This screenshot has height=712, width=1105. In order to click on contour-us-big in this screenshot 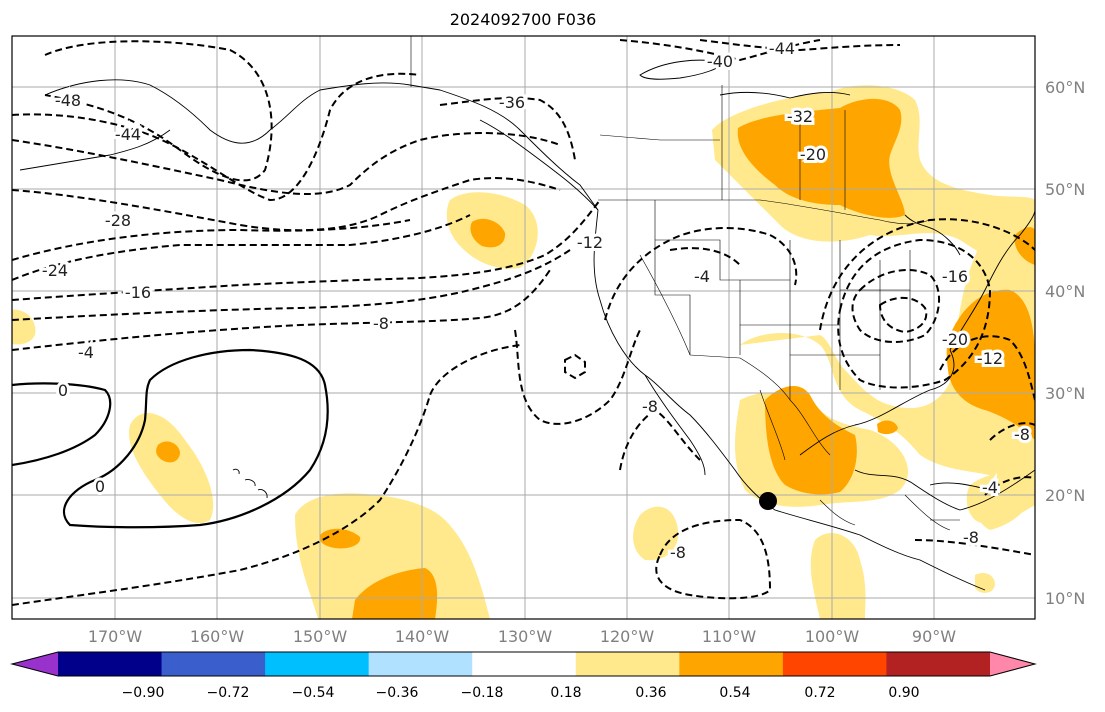, I will do `click(927, 274)`.